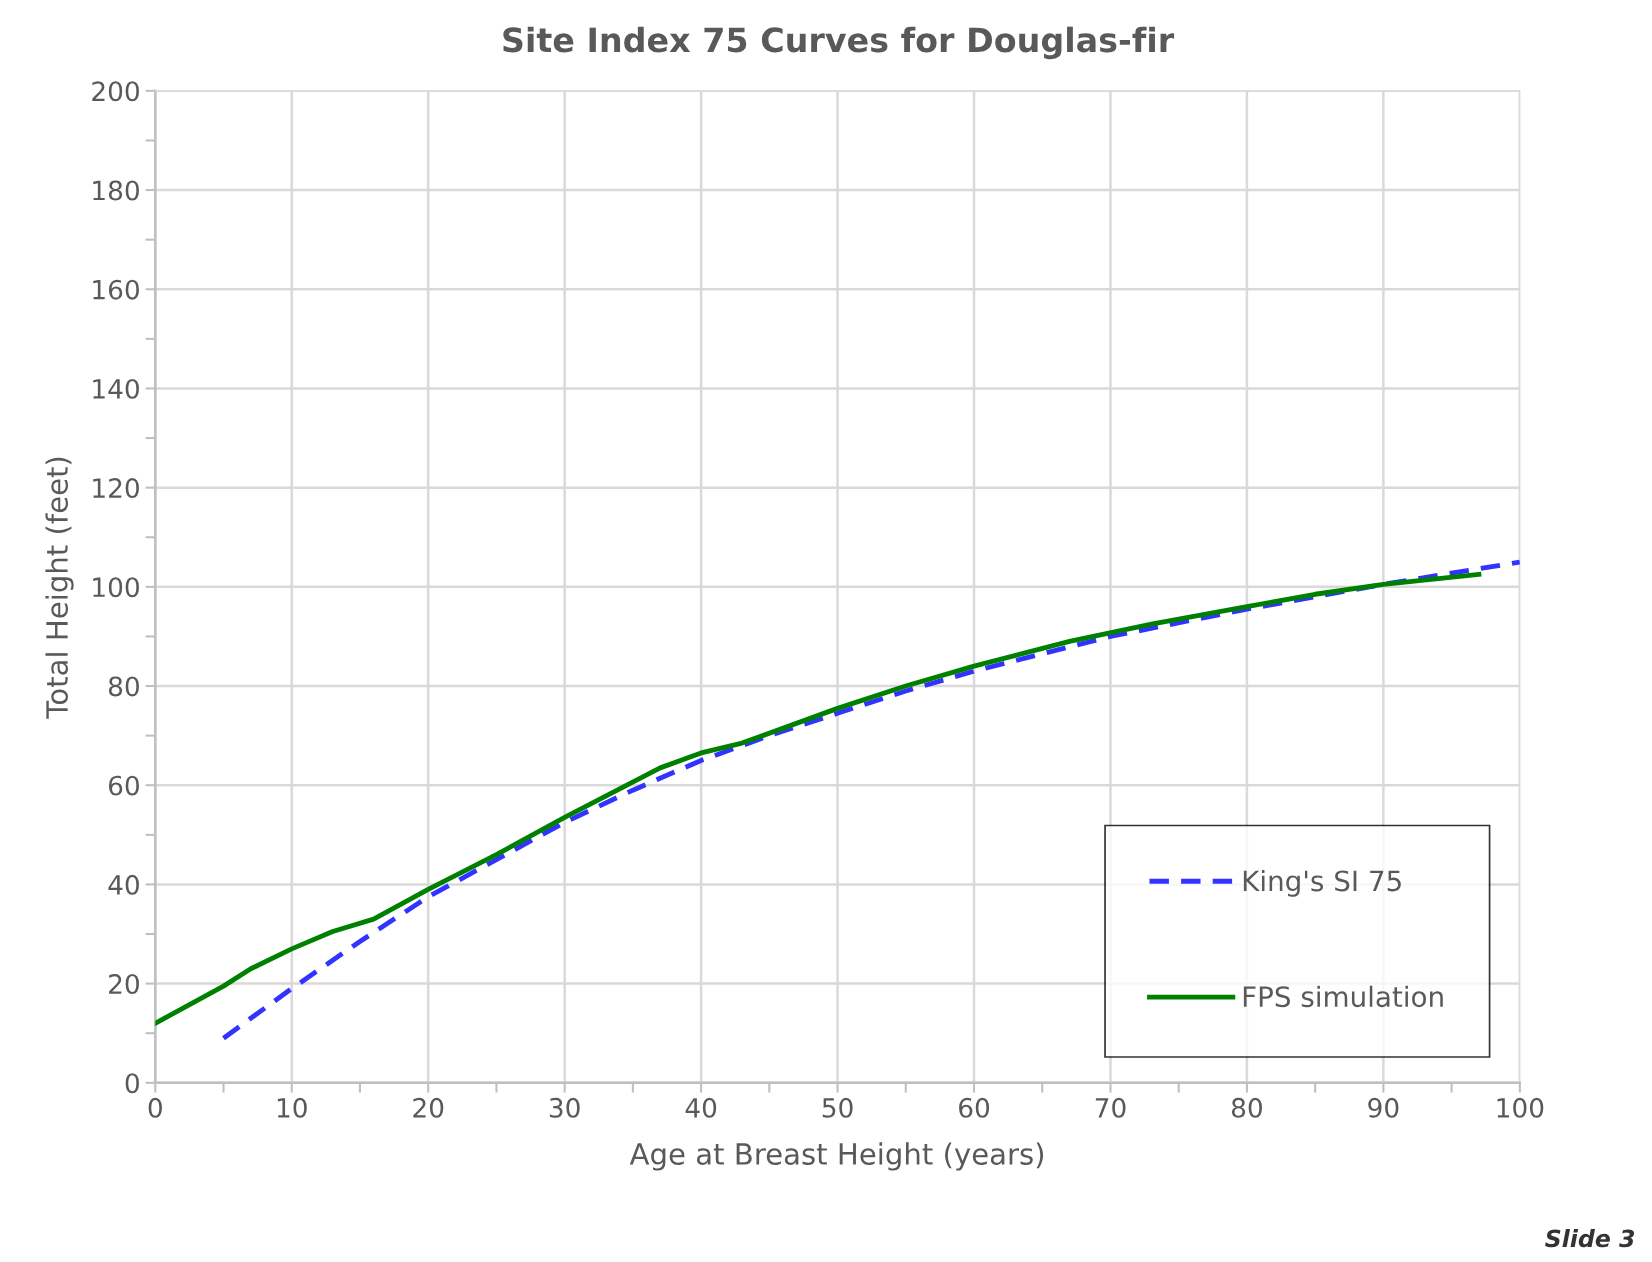 This screenshot has width=1652, height=1262. Describe the element at coordinates (116, 388) in the screenshot. I see `y-tick-label: 140` at that location.